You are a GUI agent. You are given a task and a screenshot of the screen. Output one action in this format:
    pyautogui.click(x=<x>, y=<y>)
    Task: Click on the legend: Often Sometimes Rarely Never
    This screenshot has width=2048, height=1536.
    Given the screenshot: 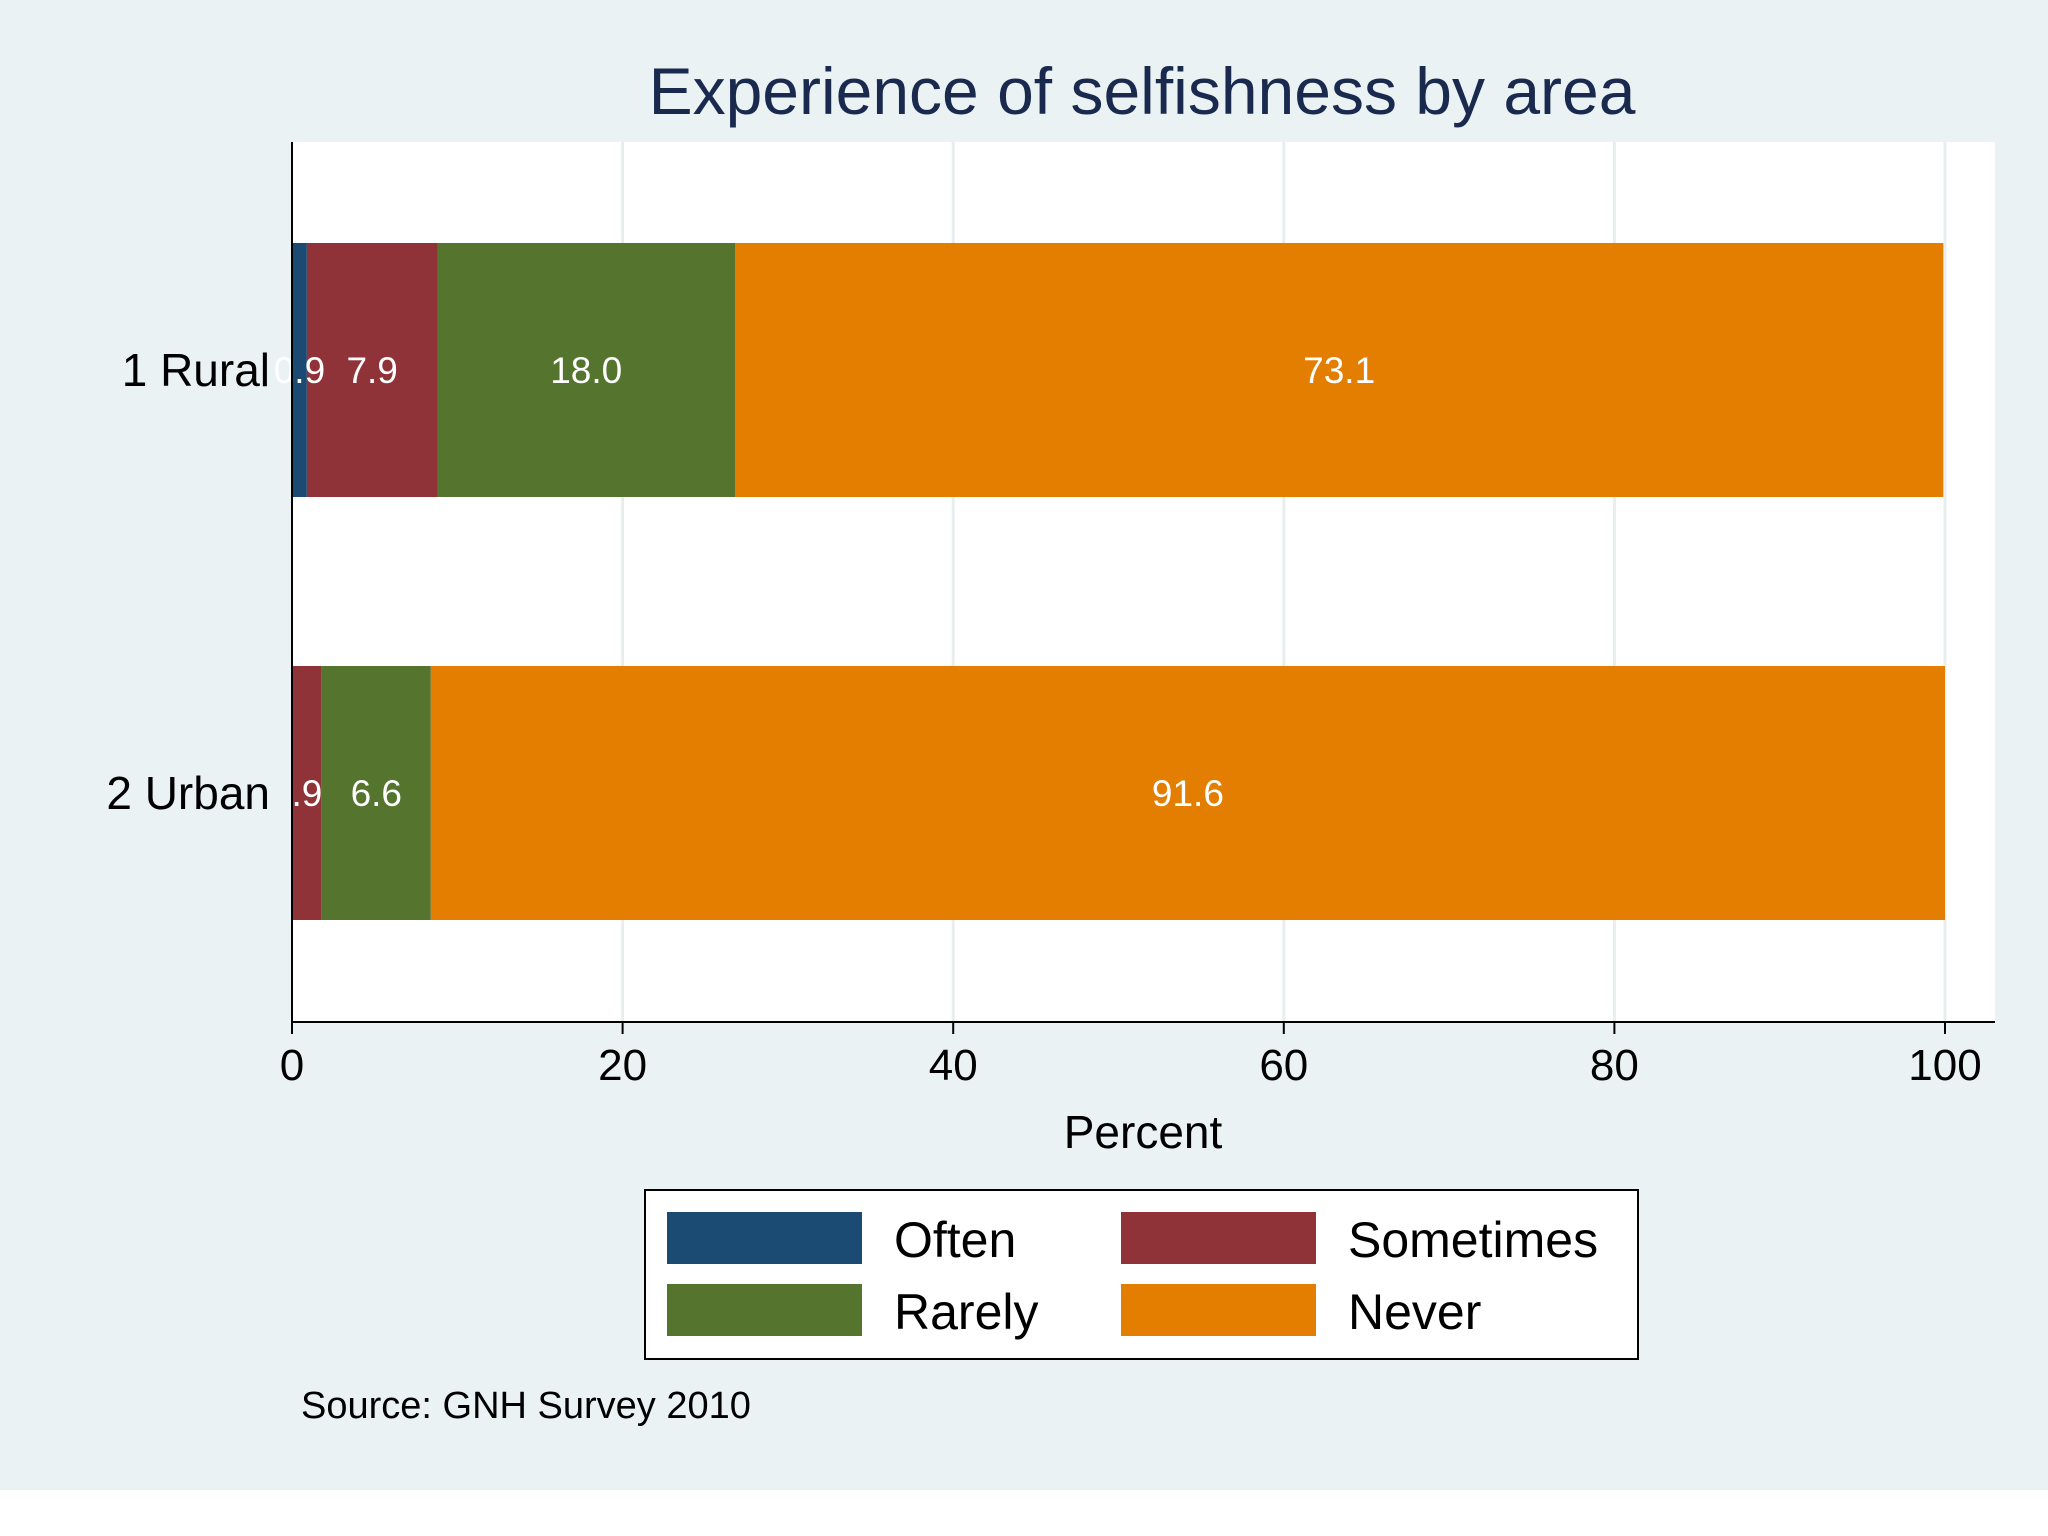 What is the action you would take?
    pyautogui.click(x=1141, y=1274)
    